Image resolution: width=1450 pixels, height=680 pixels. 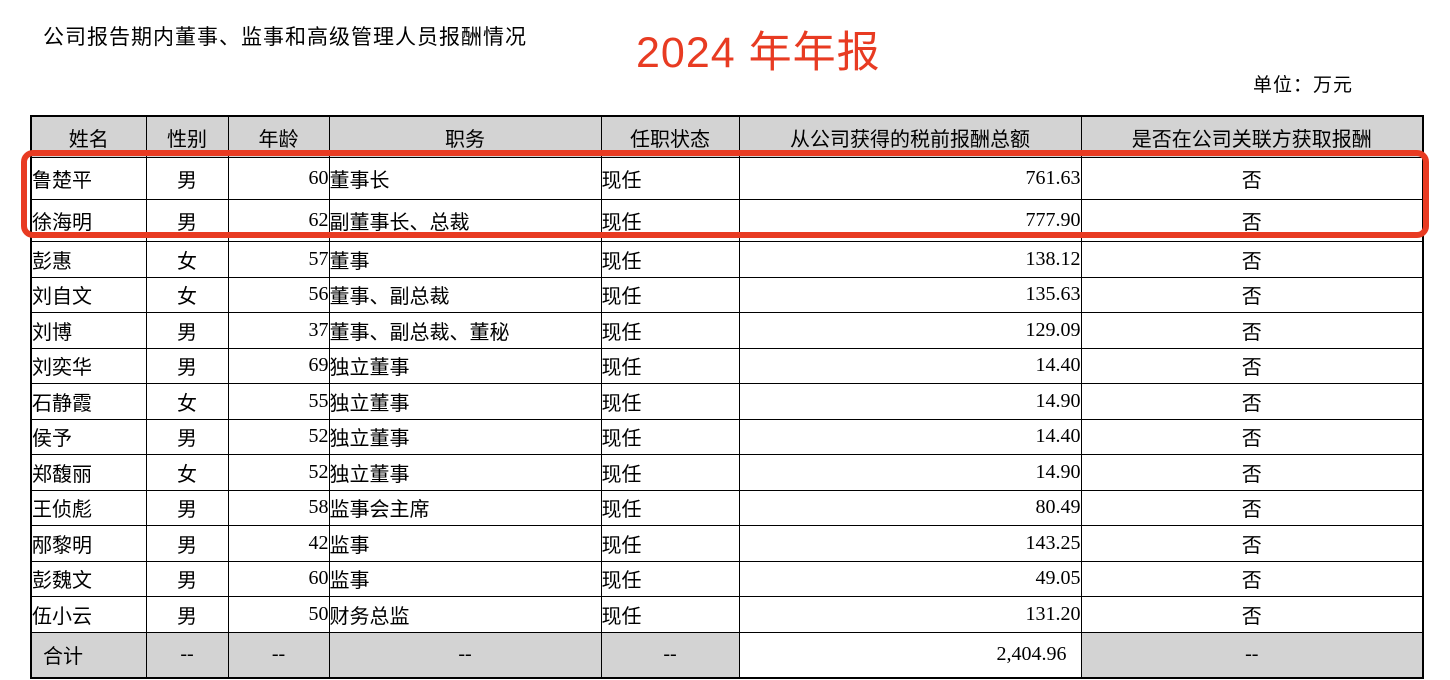 What do you see at coordinates (1252, 654) in the screenshot?
I see `cell-total-related: --` at bounding box center [1252, 654].